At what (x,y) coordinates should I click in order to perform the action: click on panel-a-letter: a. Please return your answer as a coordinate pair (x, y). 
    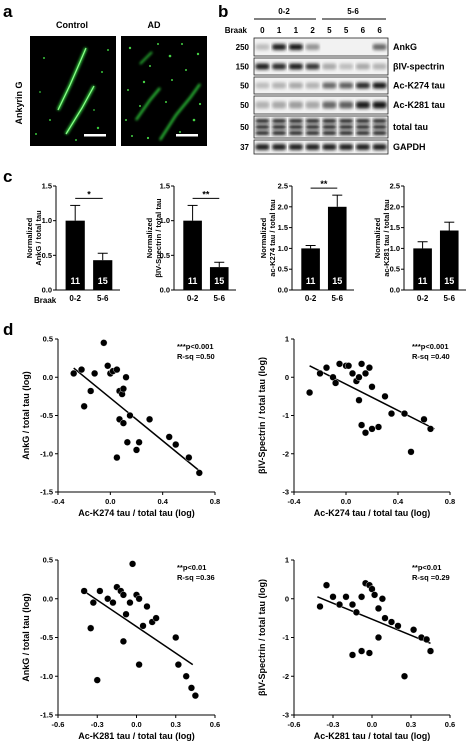
    Looking at the image, I should click on (8, 11).